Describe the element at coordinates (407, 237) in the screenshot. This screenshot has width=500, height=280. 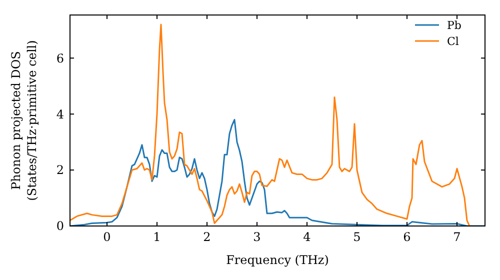
I see `x-tick-label: 6` at that location.